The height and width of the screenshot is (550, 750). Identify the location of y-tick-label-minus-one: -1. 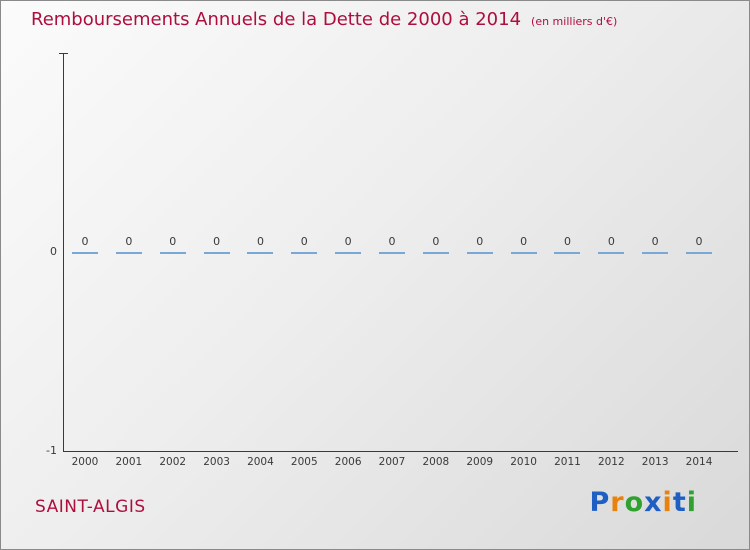
(51, 450).